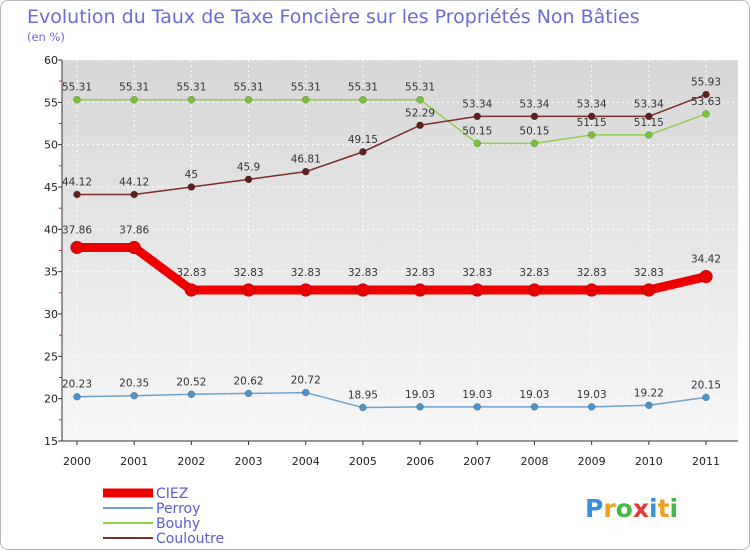  What do you see at coordinates (706, 94) in the screenshot?
I see `point-couloutre-2011` at bounding box center [706, 94].